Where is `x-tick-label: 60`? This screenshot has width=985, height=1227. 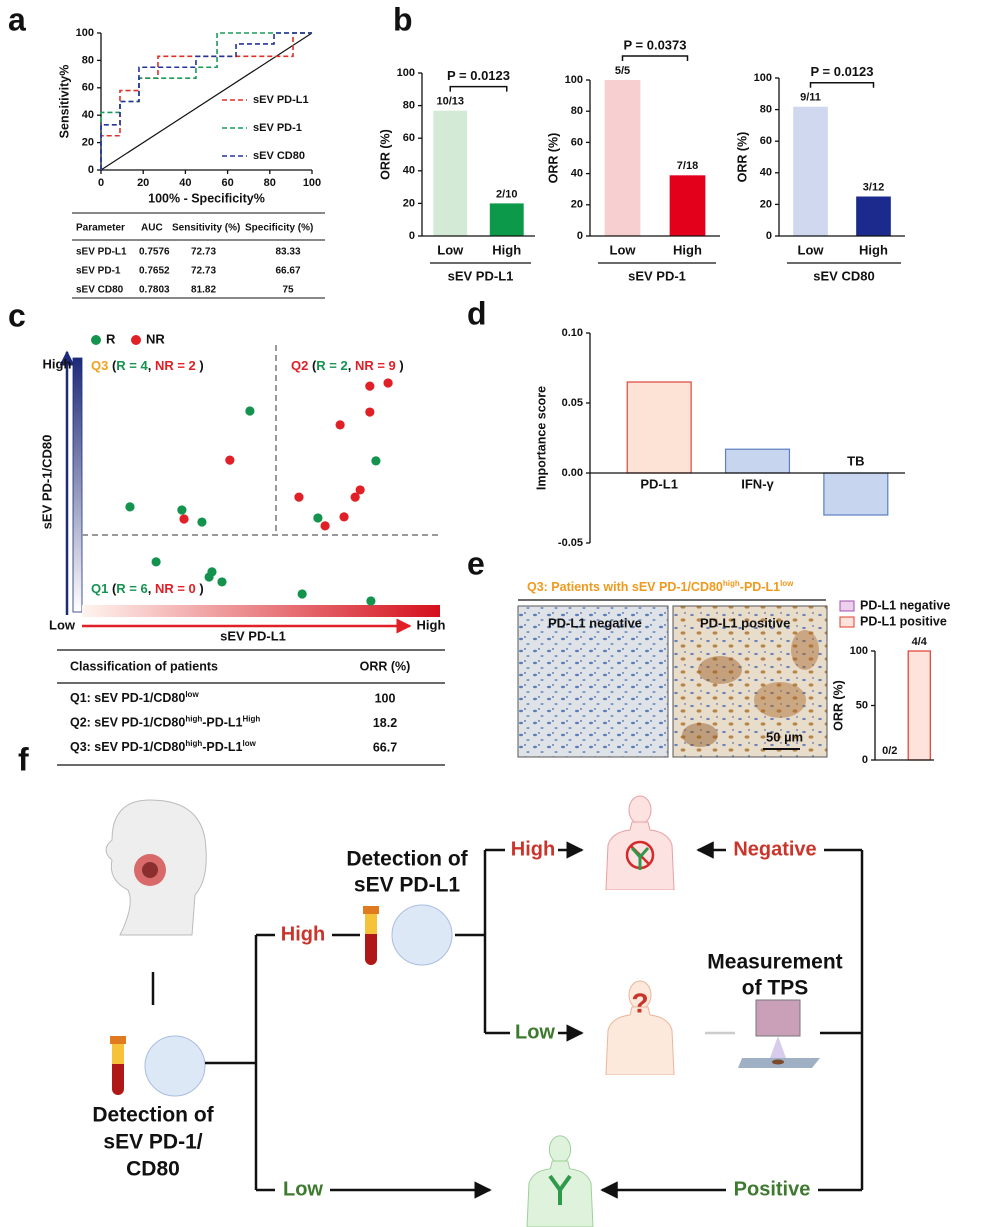 x-tick-label: 60 is located at coordinates (227, 183).